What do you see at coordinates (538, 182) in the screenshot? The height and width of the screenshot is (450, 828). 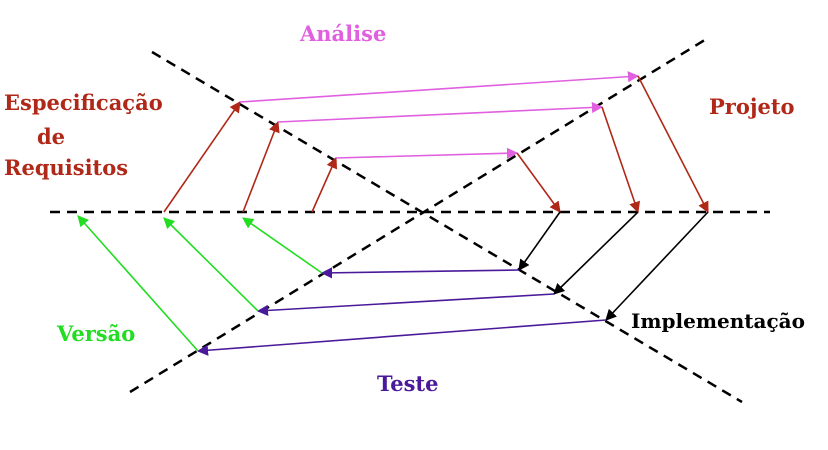 I see `arrow-inner-projeto-to-axis` at bounding box center [538, 182].